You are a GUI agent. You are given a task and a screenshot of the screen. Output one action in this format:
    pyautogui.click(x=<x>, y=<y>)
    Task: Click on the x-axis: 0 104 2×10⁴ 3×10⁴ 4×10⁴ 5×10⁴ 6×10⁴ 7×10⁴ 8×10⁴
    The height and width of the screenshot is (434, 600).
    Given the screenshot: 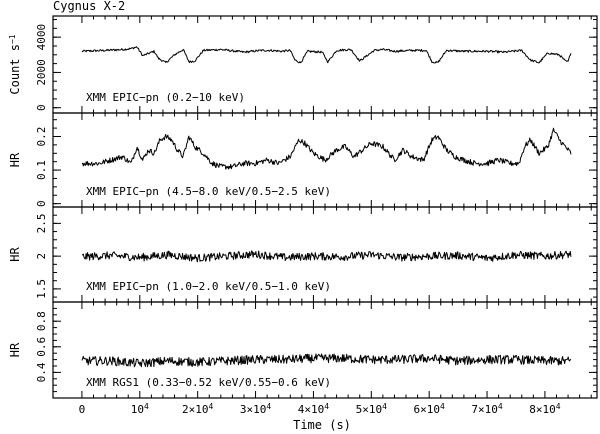 What is the action you would take?
    pyautogui.click(x=320, y=409)
    